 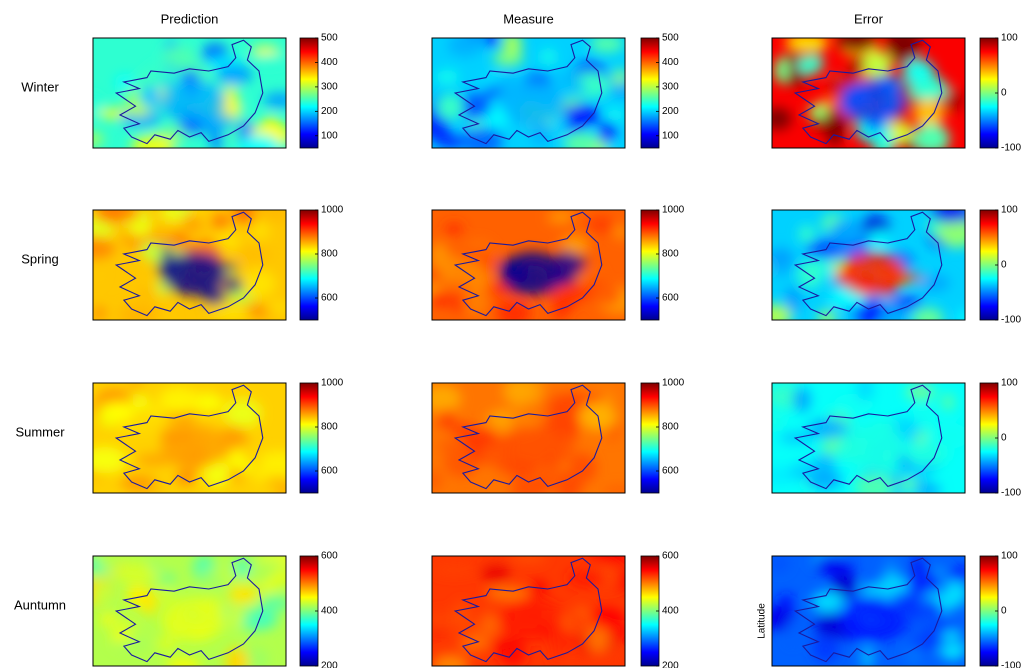 I want to click on colorbar-tick-label: 200, so click(x=670, y=664).